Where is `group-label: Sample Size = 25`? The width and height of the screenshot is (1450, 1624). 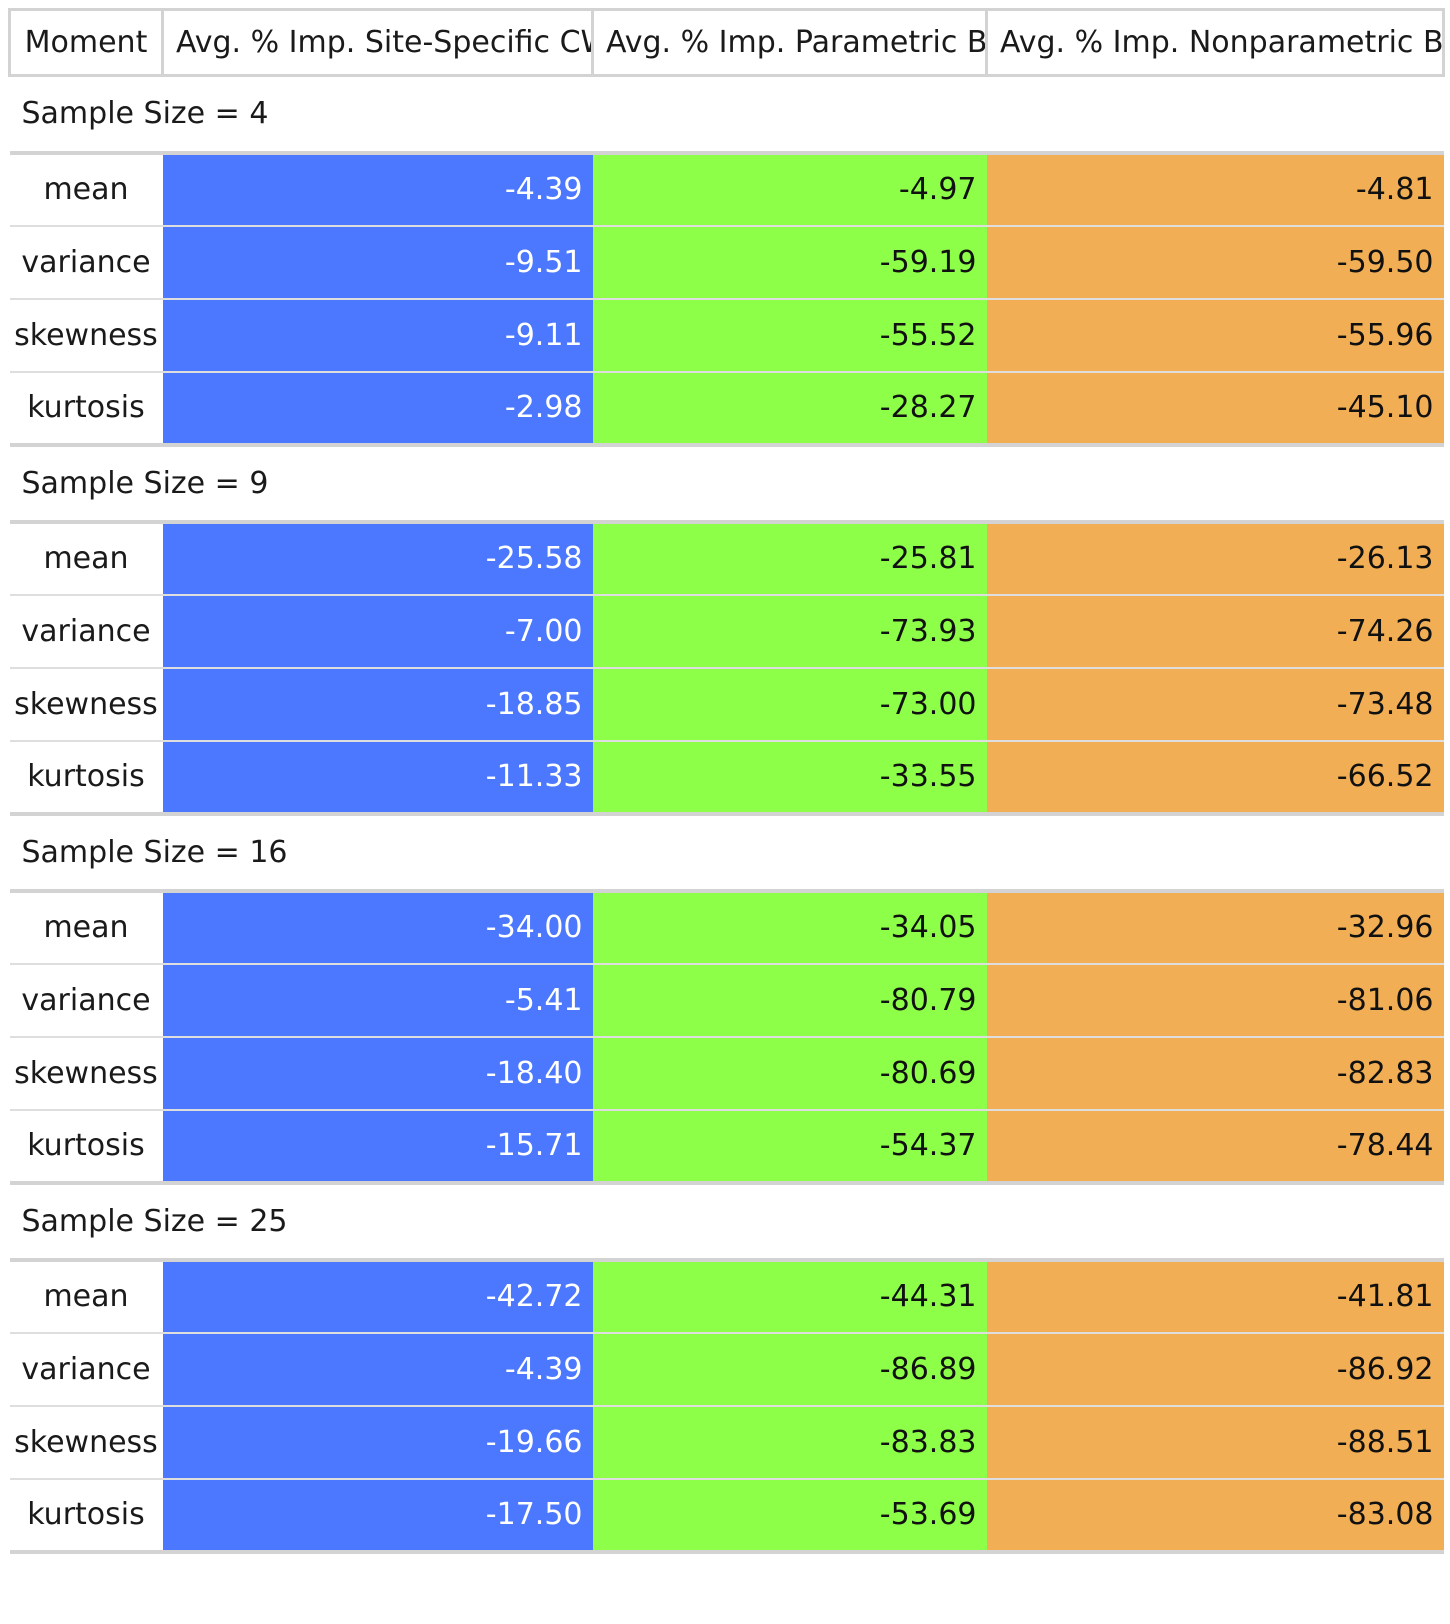 group-label: Sample Size = 25 is located at coordinates (726, 1222).